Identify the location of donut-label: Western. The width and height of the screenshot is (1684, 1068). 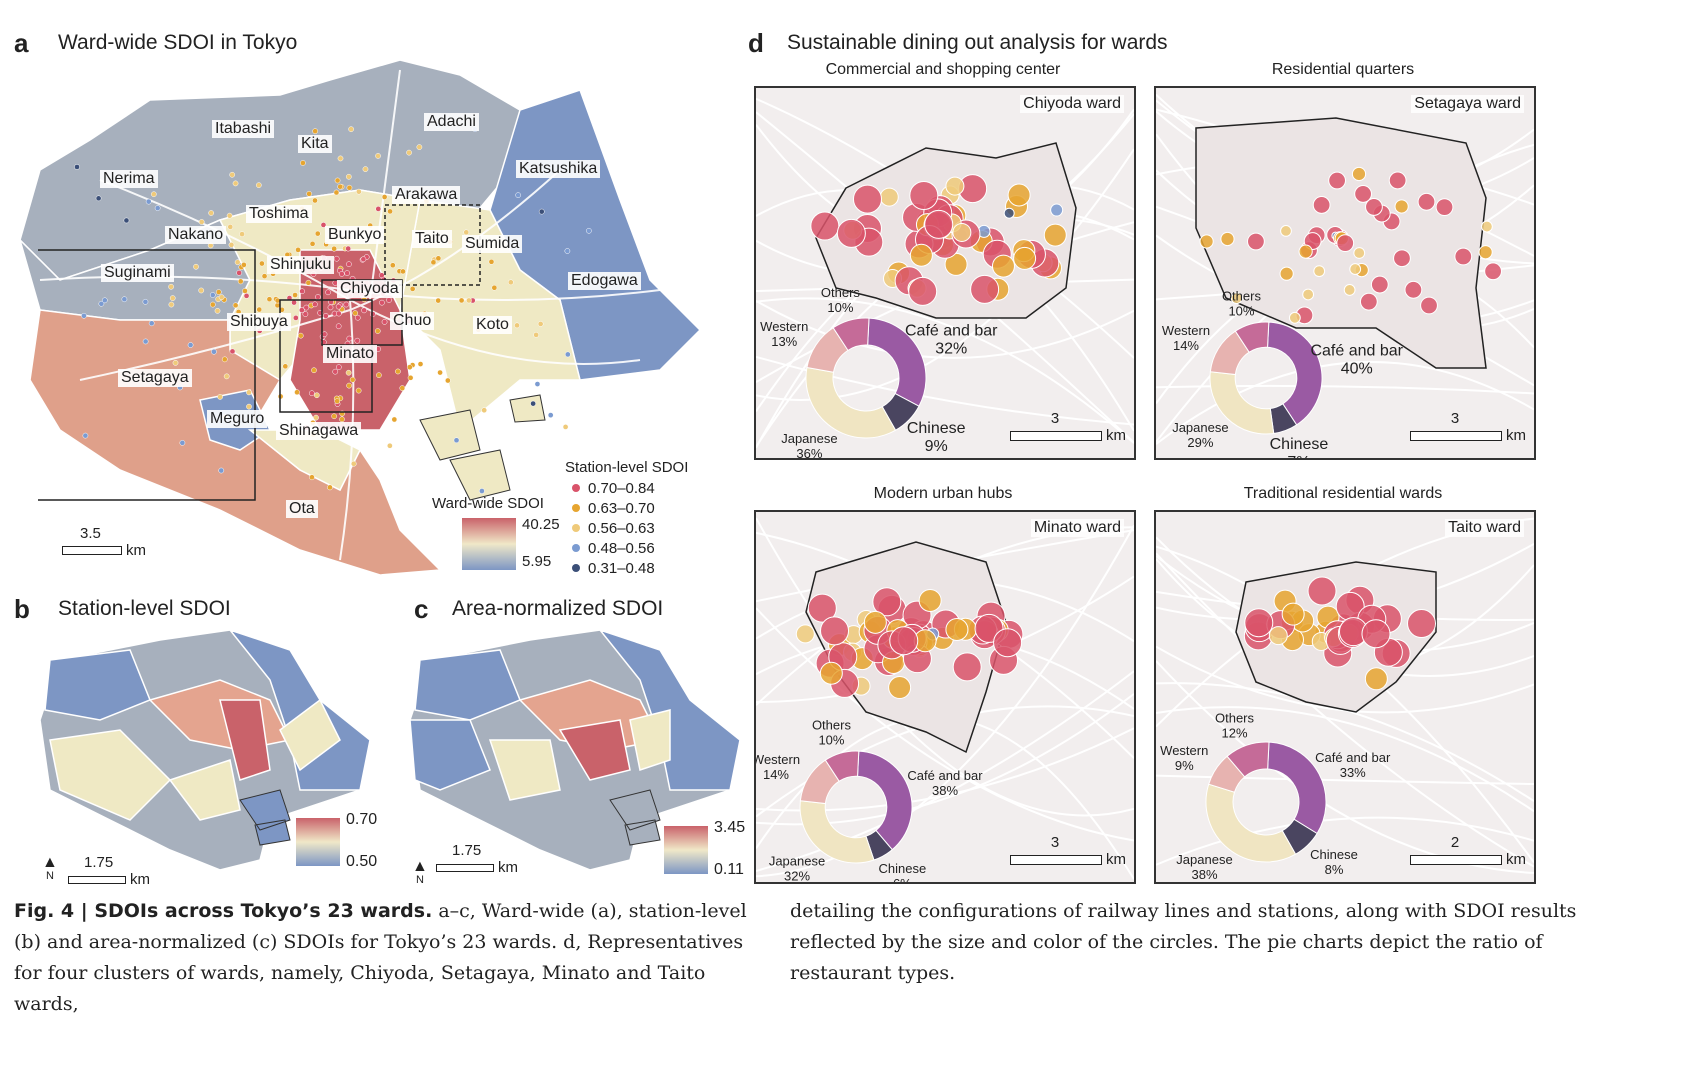
(778, 759).